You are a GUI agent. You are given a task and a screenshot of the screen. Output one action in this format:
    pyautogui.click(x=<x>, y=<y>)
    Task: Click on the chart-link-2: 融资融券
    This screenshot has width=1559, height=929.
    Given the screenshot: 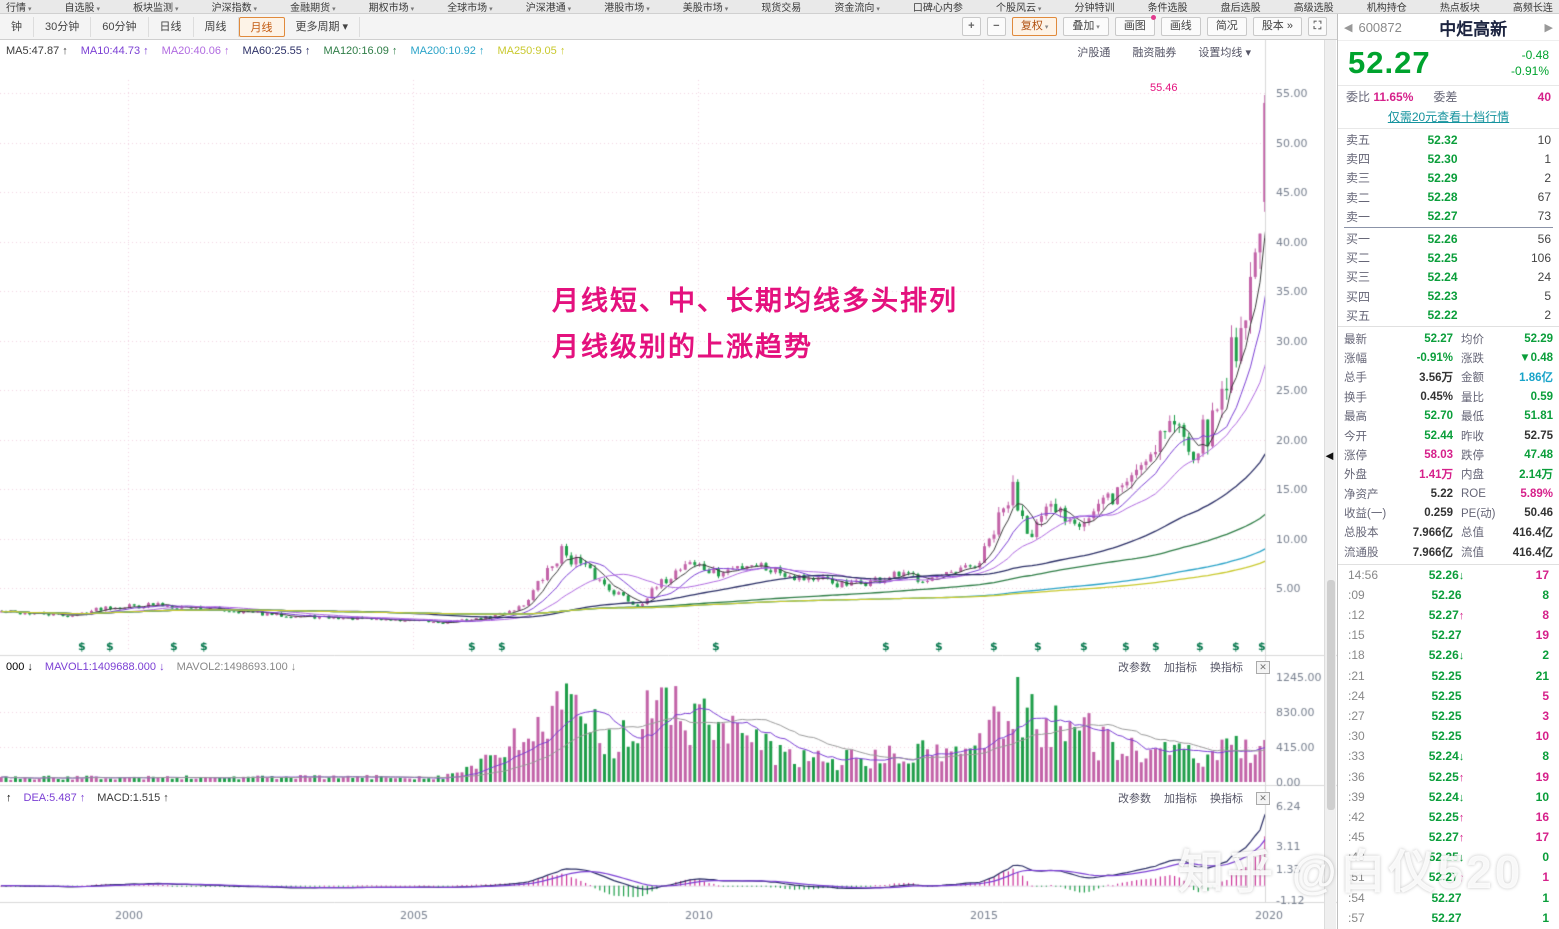 What is the action you would take?
    pyautogui.click(x=1154, y=53)
    